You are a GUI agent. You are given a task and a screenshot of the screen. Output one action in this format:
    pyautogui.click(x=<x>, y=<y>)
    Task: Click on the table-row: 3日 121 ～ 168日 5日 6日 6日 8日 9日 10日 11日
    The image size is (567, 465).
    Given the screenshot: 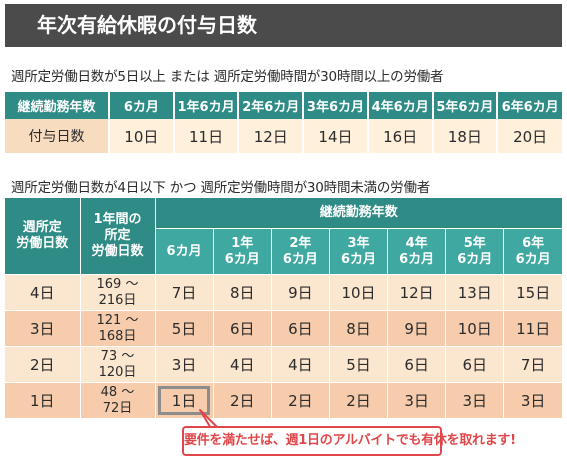 What is the action you would take?
    pyautogui.click(x=283, y=328)
    